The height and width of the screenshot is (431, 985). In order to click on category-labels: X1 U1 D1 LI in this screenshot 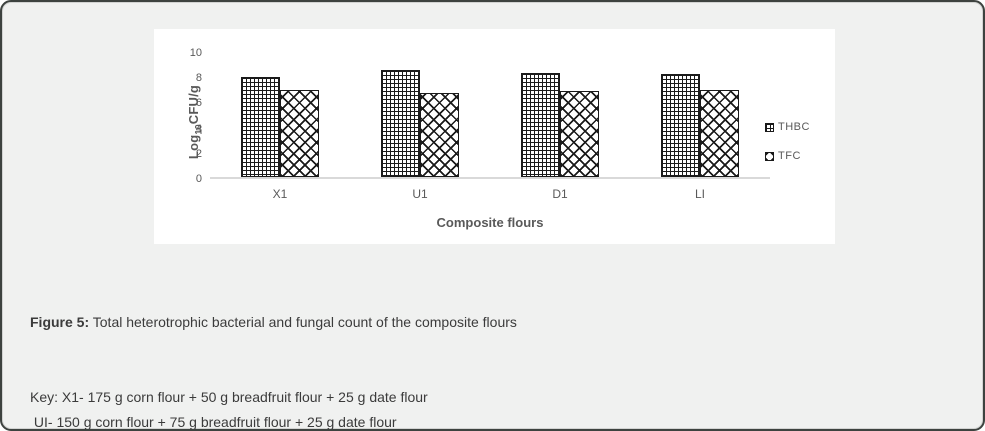, I will do `click(490, 194)`.